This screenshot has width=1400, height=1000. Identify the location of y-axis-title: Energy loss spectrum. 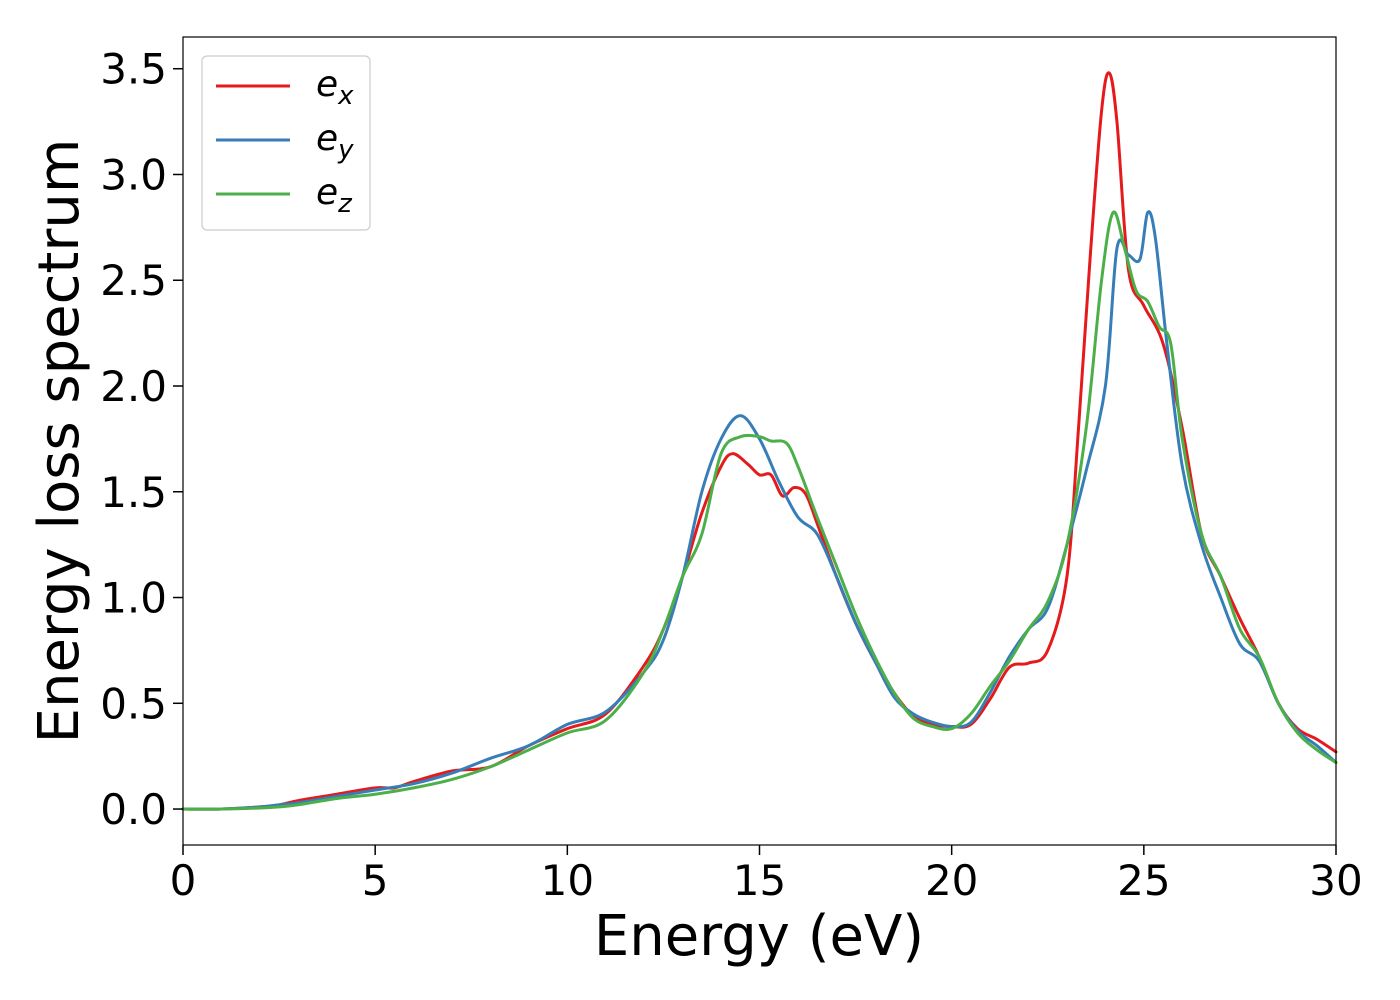
(59, 441).